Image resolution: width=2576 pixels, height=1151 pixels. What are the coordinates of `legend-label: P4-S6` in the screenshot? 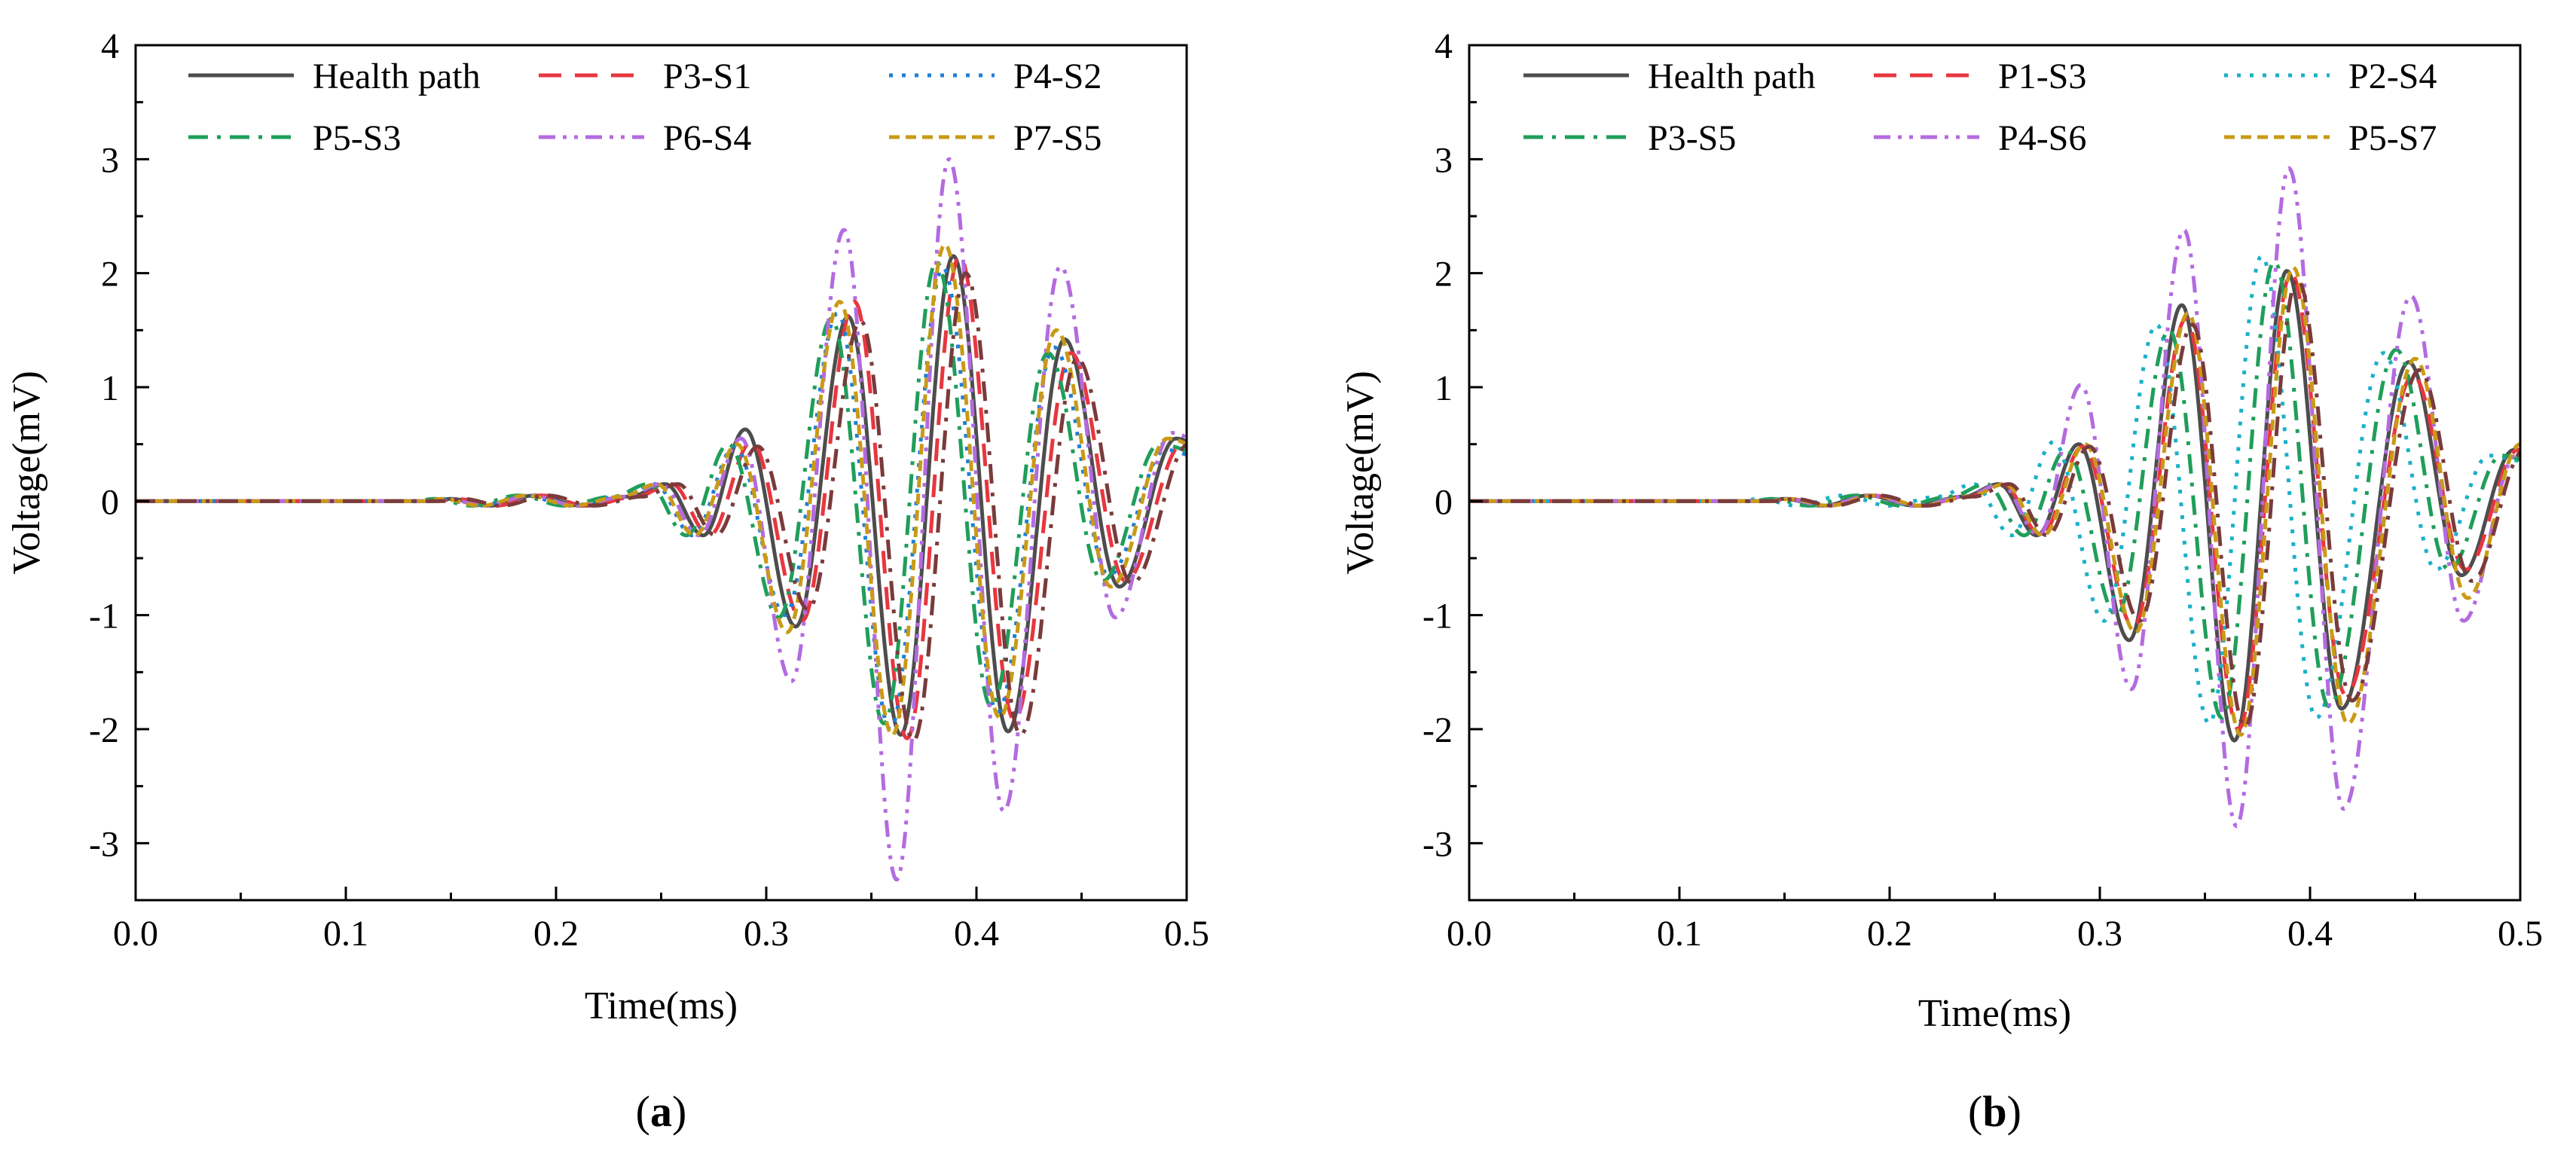 It's located at (2042, 138).